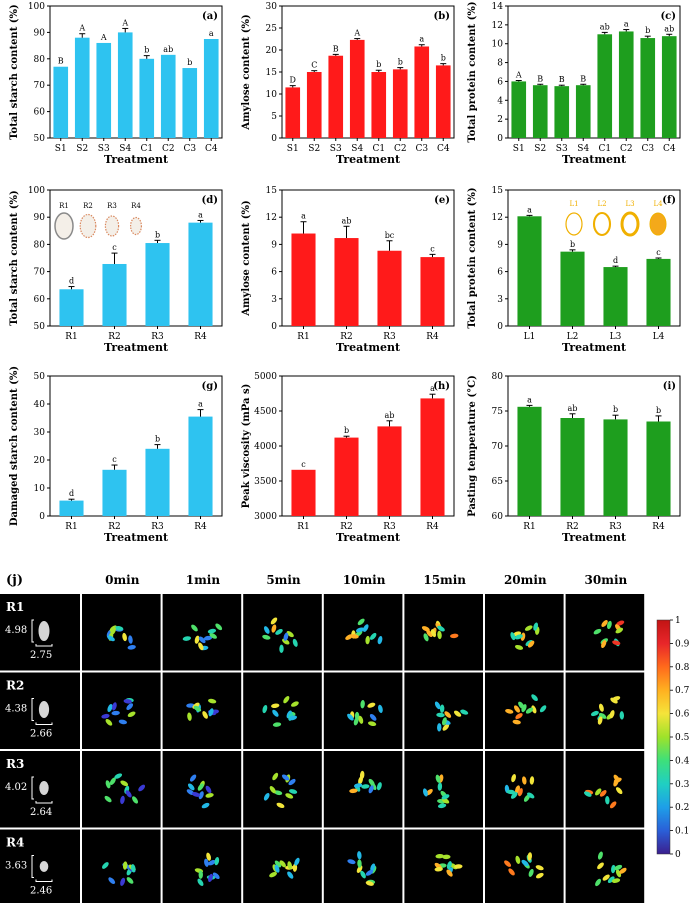  Describe the element at coordinates (498, 7) in the screenshot. I see `y-tick-label: 14` at that location.